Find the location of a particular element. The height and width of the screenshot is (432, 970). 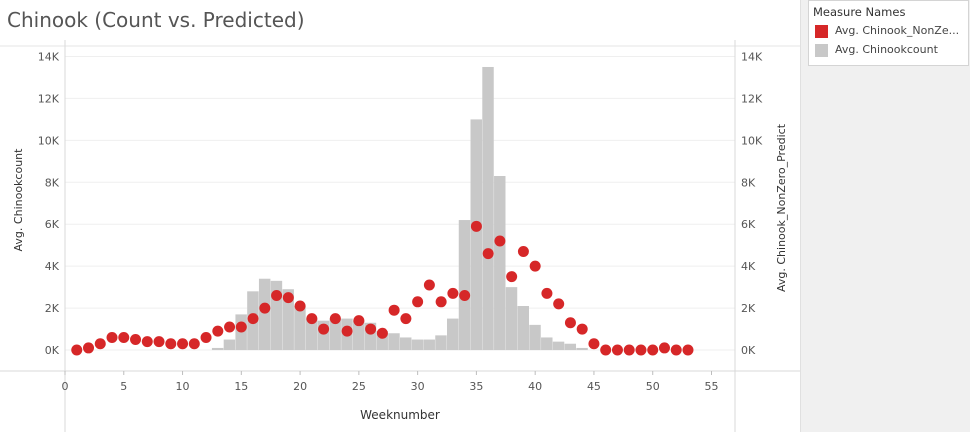

y-tick-label-left: 2K is located at coordinates (52, 308).